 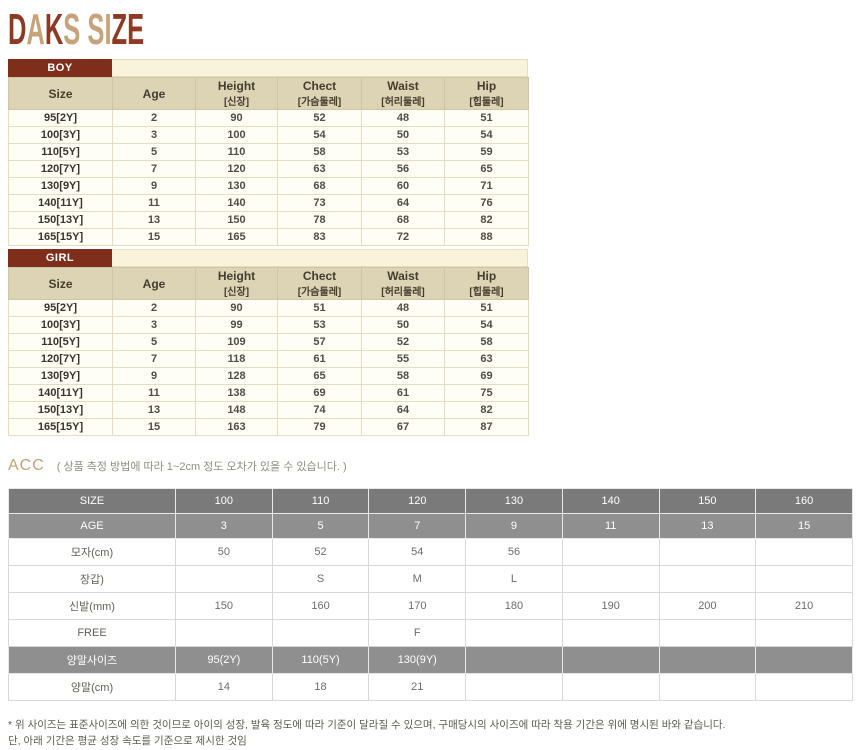 I want to click on size-row: 130[9Y] 9 128 65 58 69, so click(x=268, y=376).